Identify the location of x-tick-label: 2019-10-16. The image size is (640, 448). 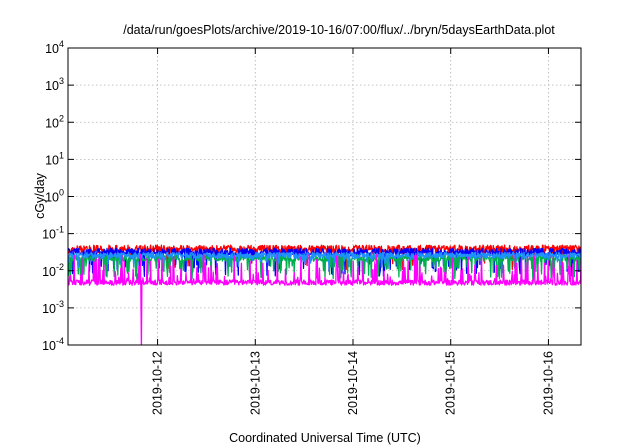
(548, 383).